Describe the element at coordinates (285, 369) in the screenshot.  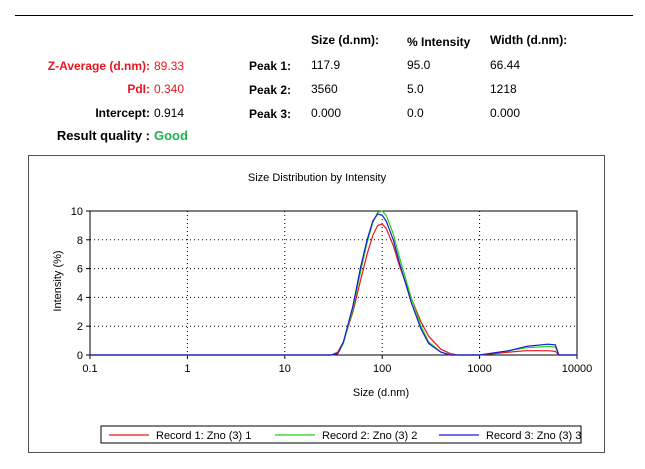
I see `x-tick-label: 10` at that location.